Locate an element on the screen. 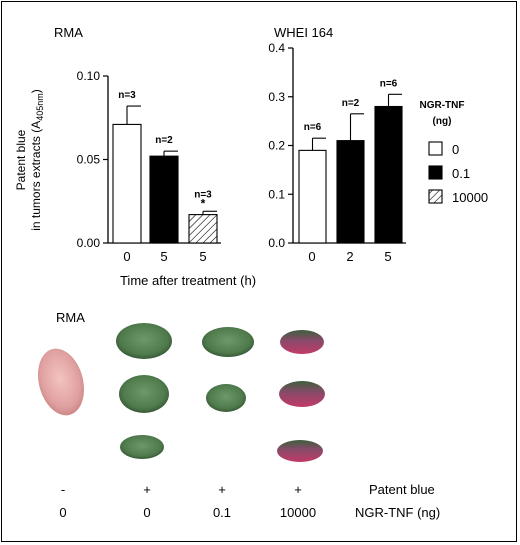 The width and height of the screenshot is (520, 545). y-tick-label: 0.00 is located at coordinates (89, 243).